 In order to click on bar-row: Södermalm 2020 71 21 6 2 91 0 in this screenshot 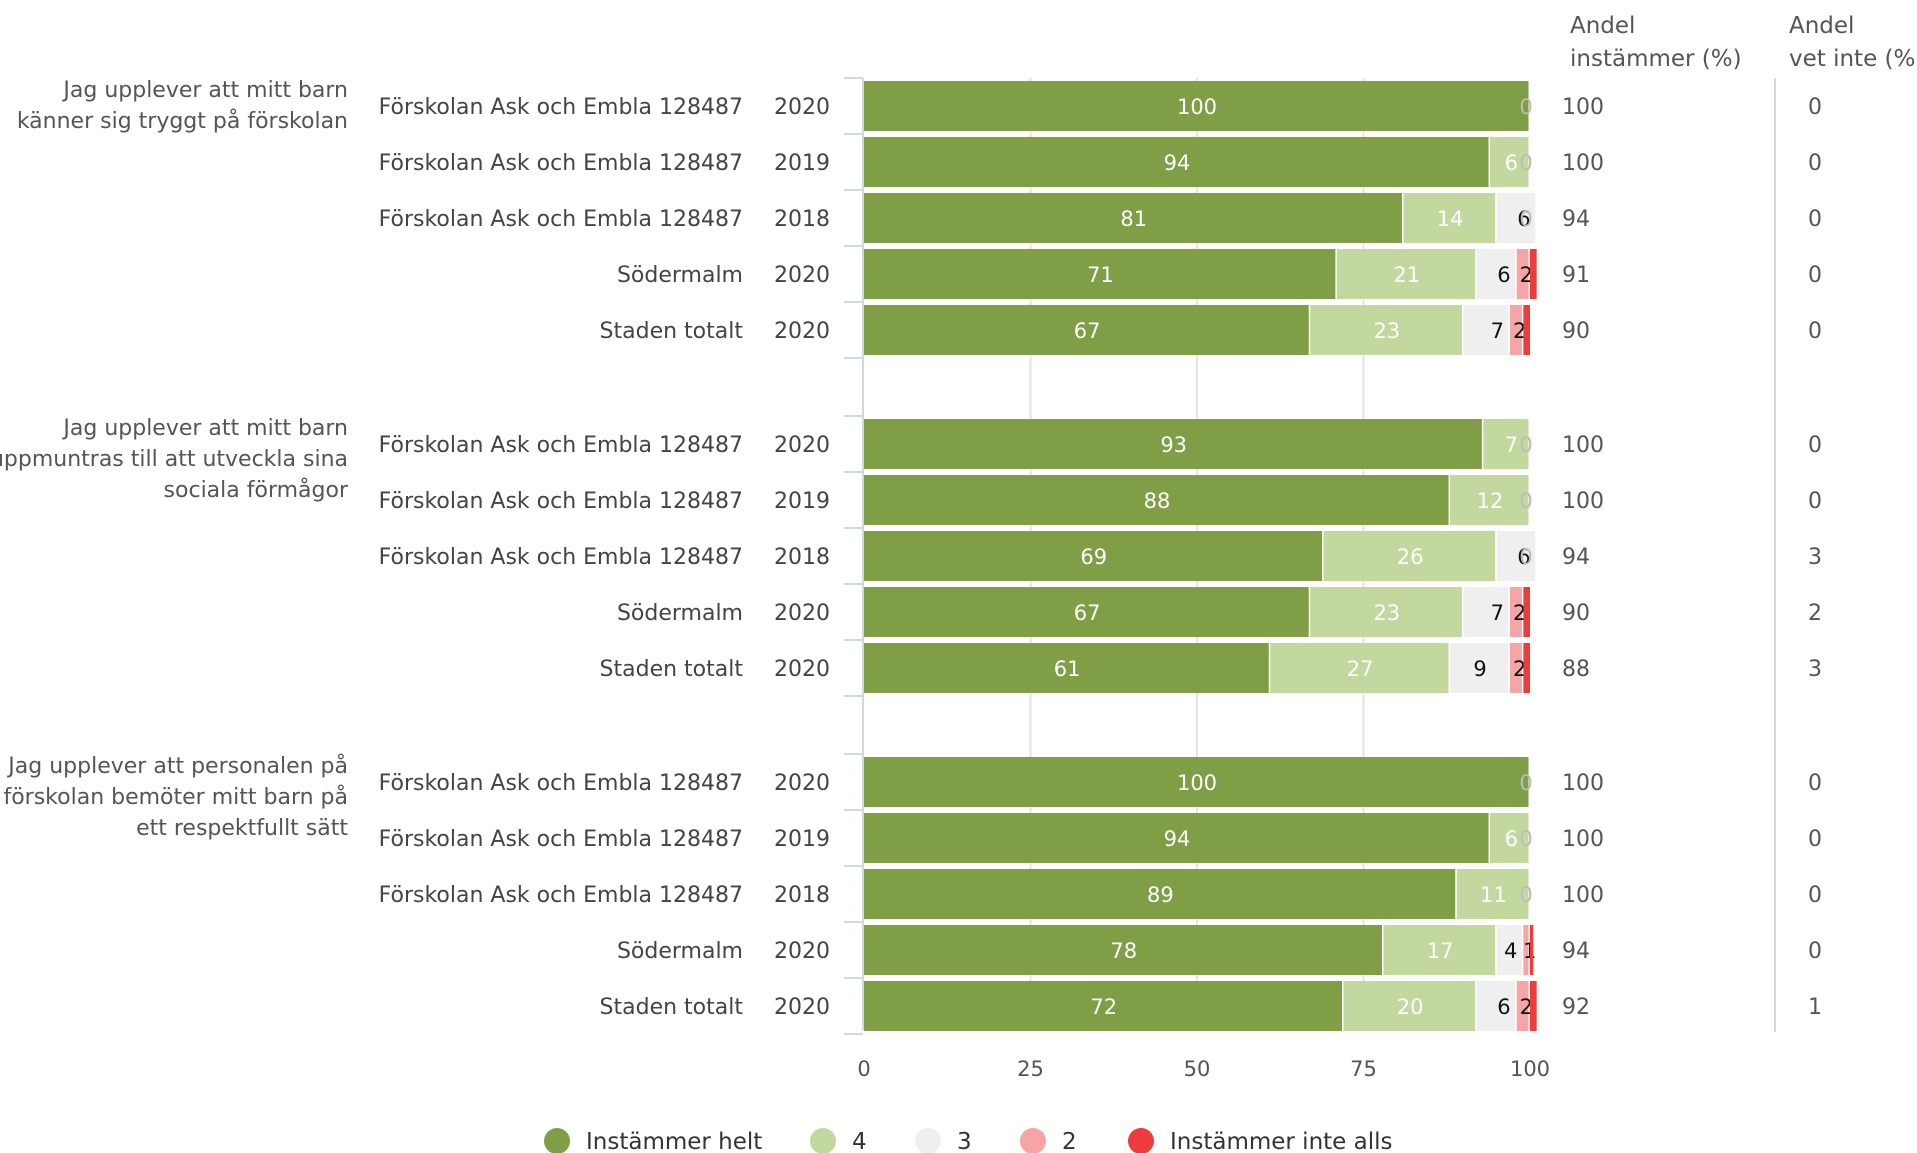, I will do `click(1219, 272)`.